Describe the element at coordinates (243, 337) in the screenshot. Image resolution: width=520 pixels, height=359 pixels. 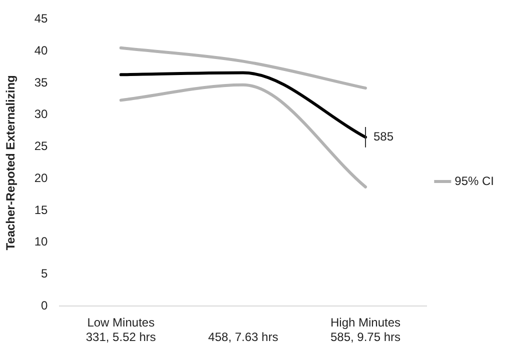
I see `x-tick-label: 458, 7.63 hrs` at that location.